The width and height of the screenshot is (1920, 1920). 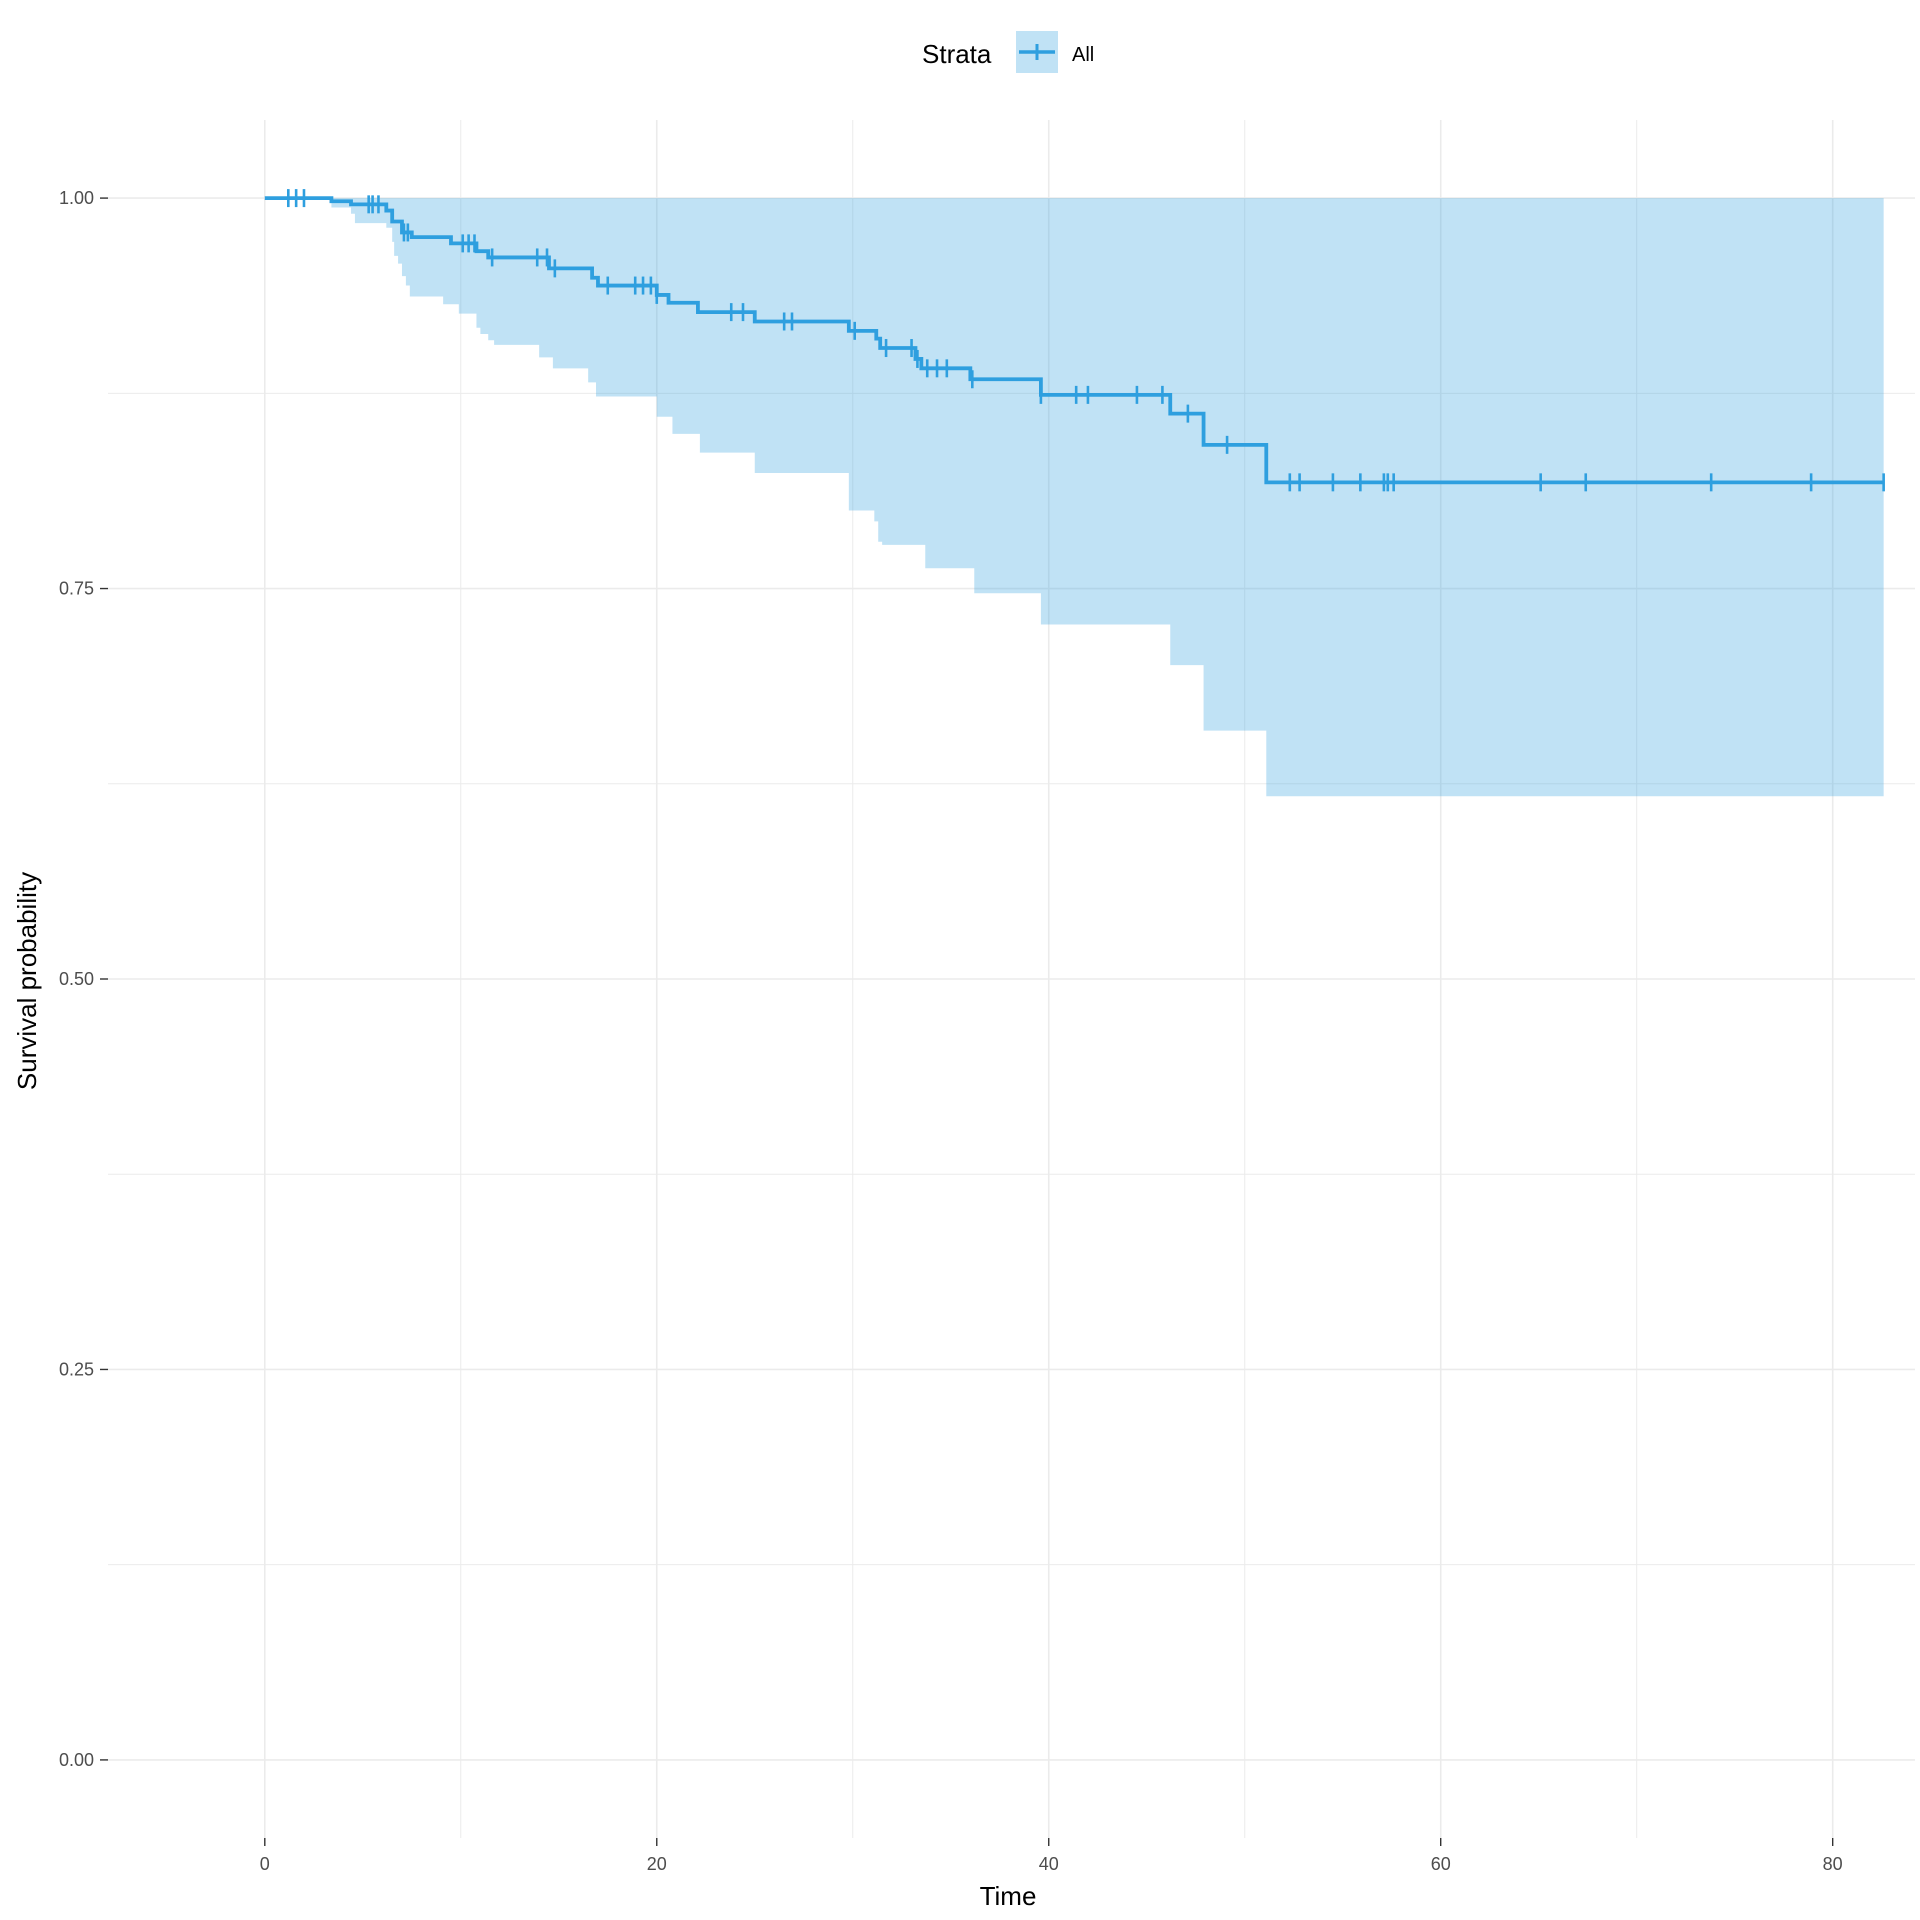 What do you see at coordinates (1441, 1864) in the screenshot?
I see `x-axis-tick-label: 60` at bounding box center [1441, 1864].